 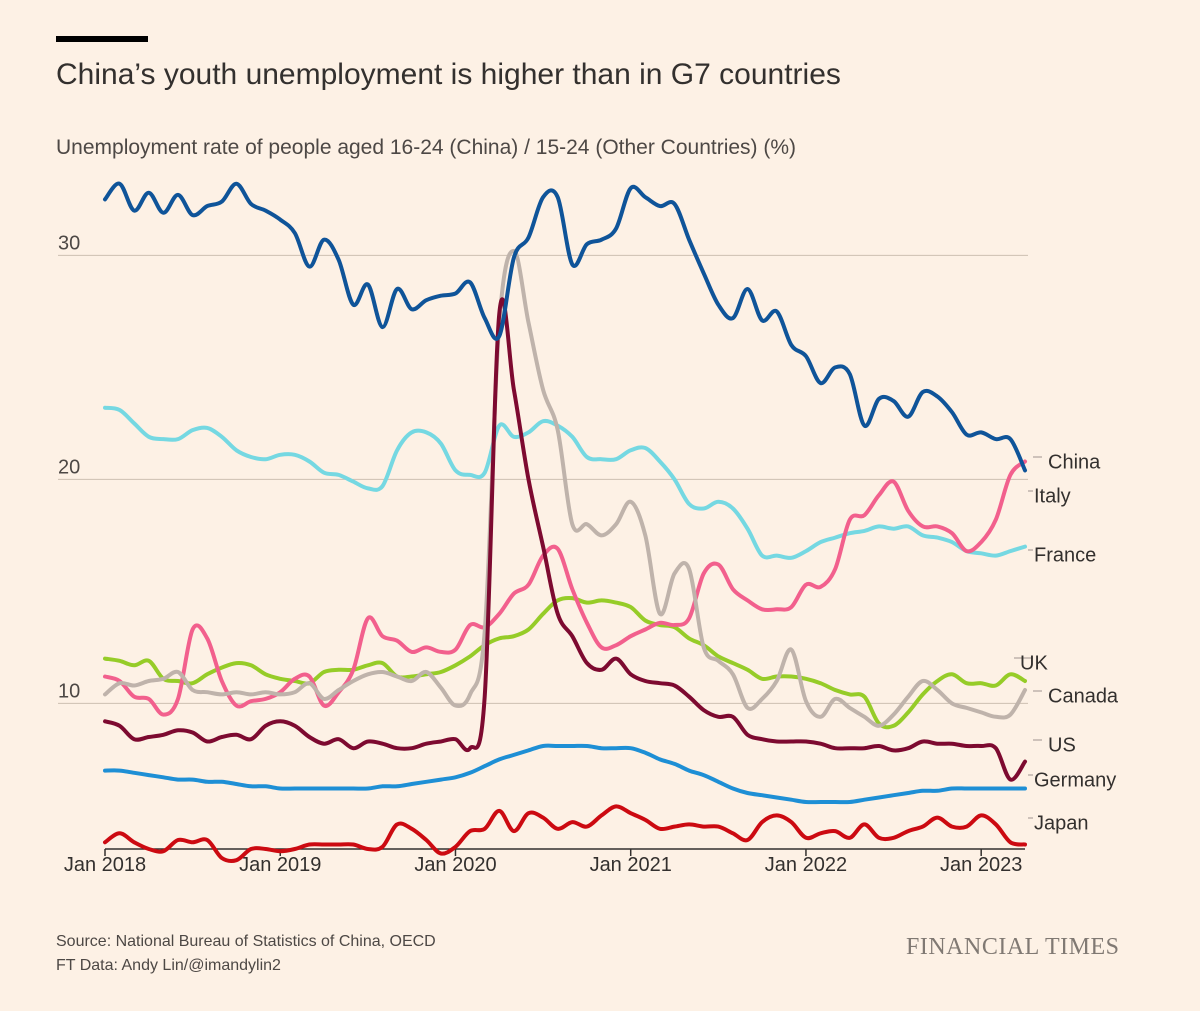 I want to click on x-tick-label: Jan 2022, so click(x=806, y=865).